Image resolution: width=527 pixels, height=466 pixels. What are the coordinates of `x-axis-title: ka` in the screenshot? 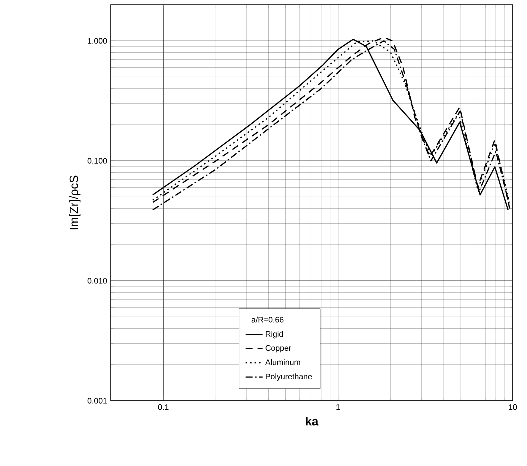 It's located at (312, 421).